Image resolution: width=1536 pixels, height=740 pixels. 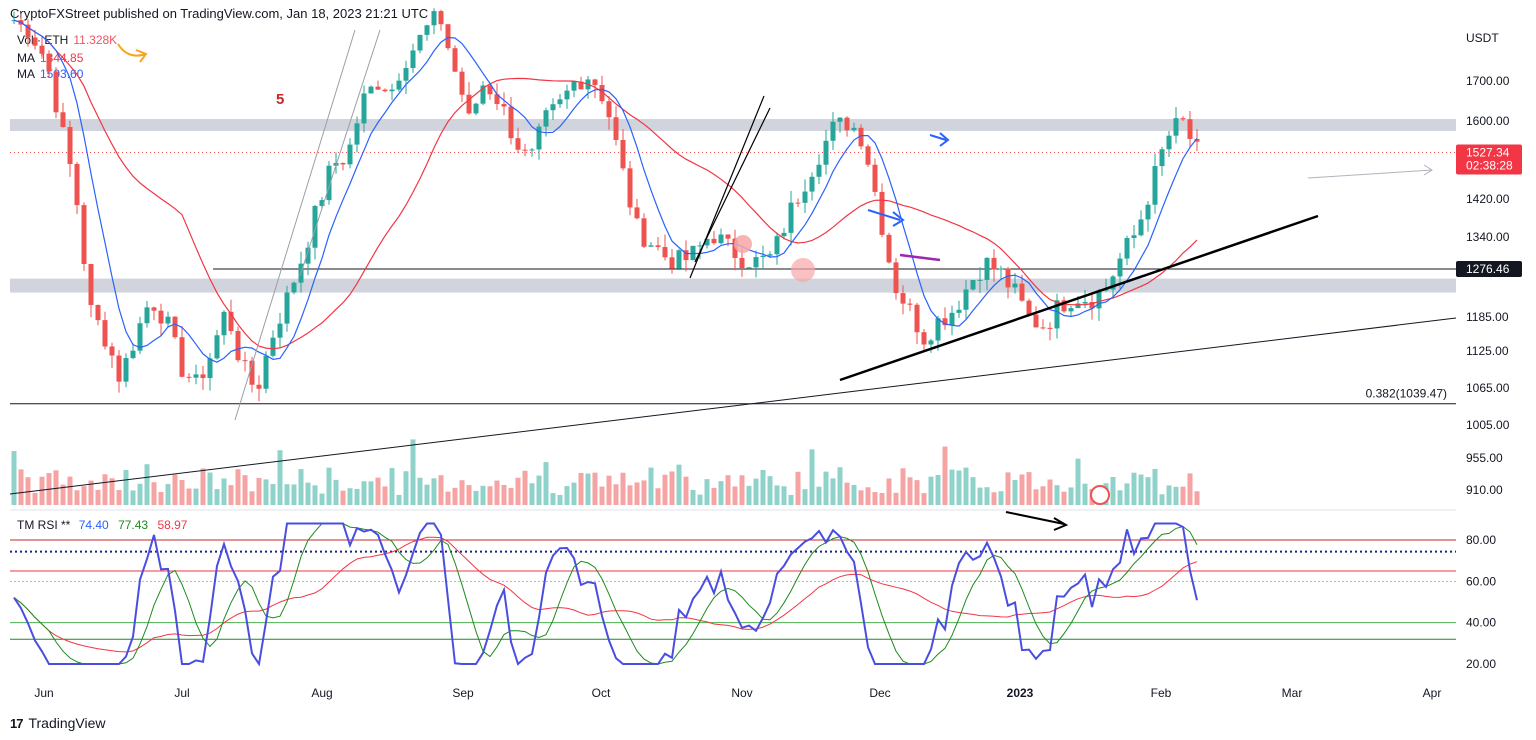 What do you see at coordinates (17, 723) in the screenshot?
I see `tradingview-logo-icon: 17` at bounding box center [17, 723].